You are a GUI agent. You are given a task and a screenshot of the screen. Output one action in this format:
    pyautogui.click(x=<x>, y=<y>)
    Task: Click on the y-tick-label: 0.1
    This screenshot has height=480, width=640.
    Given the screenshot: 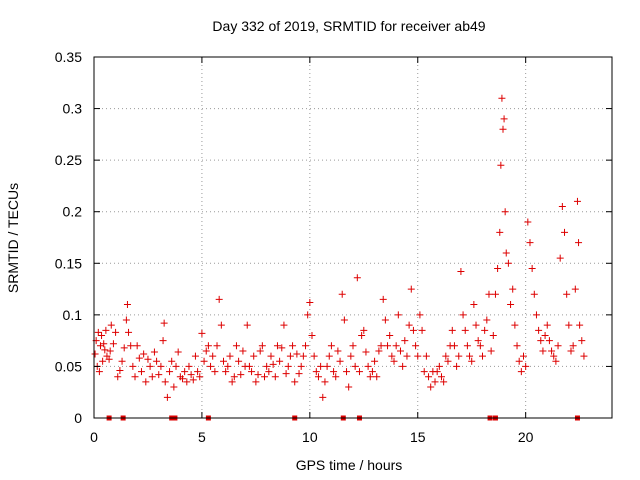 What is the action you would take?
    pyautogui.click(x=73, y=315)
    